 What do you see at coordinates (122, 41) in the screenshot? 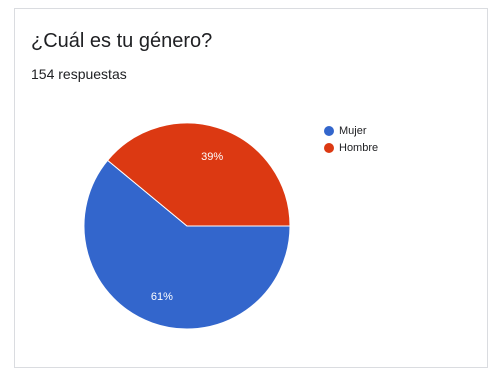
I see `question-title: ¿Cuál es tu género?` at bounding box center [122, 41].